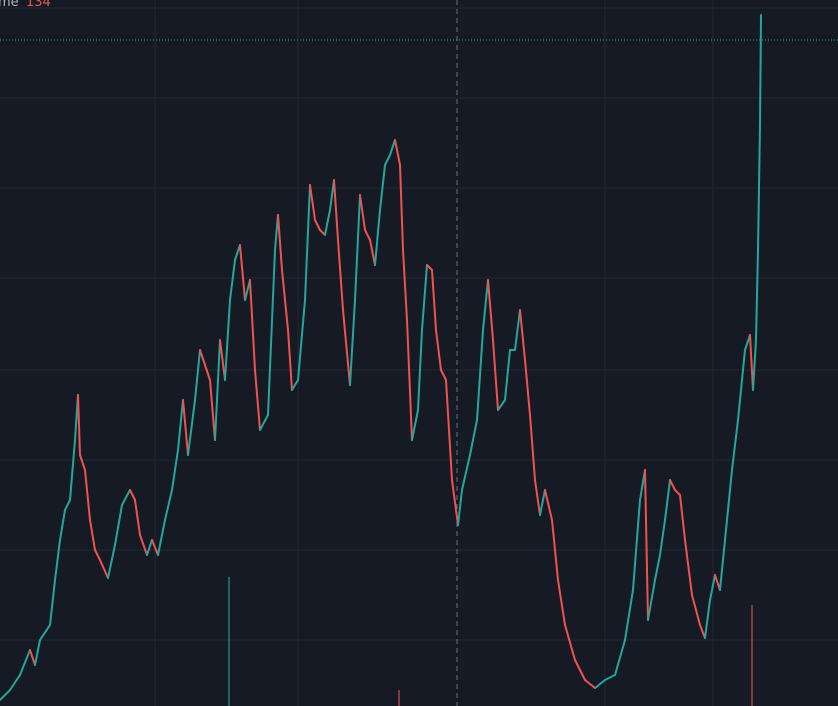 The height and width of the screenshot is (706, 838). What do you see at coordinates (9, 5) in the screenshot?
I see `legend-label: me` at bounding box center [9, 5].